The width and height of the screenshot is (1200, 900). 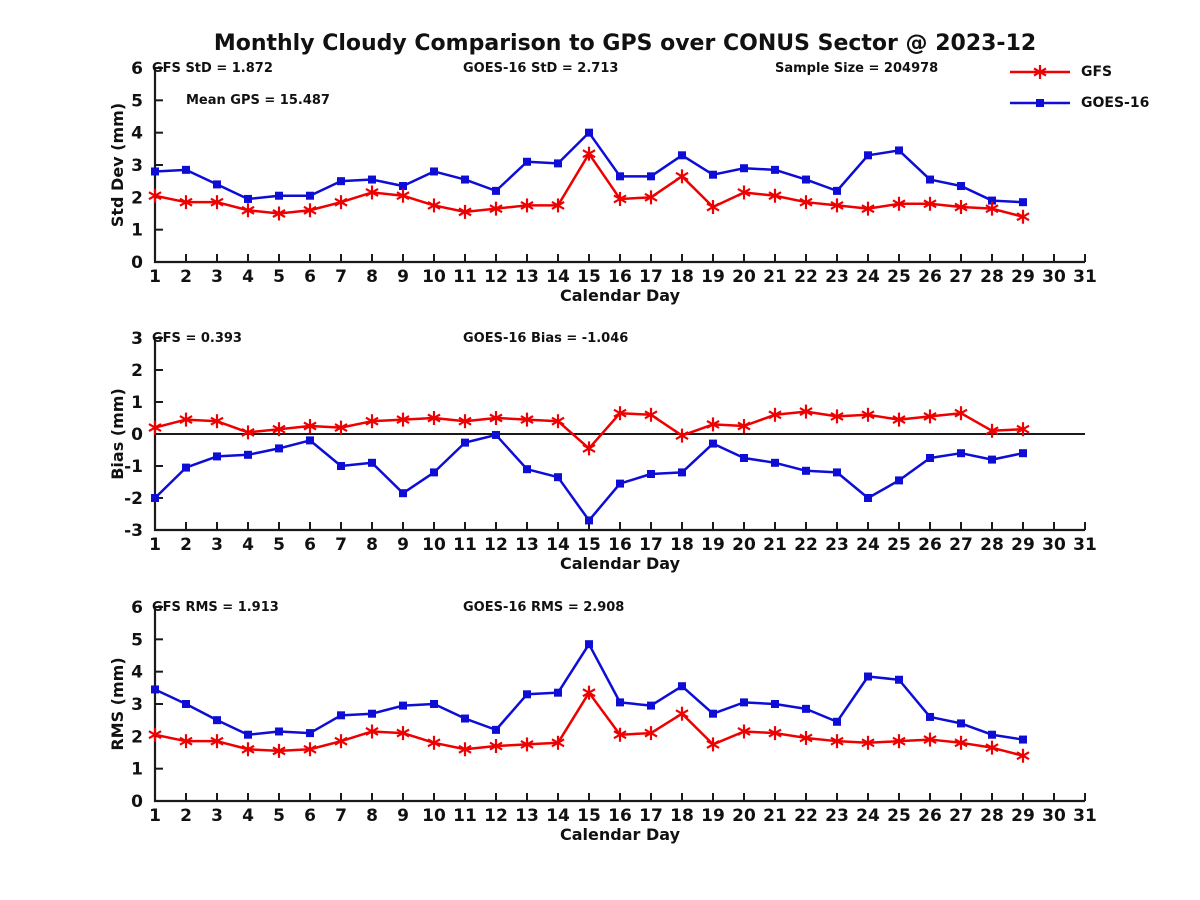 I want to click on rms-xtick: 18, so click(x=682, y=816).